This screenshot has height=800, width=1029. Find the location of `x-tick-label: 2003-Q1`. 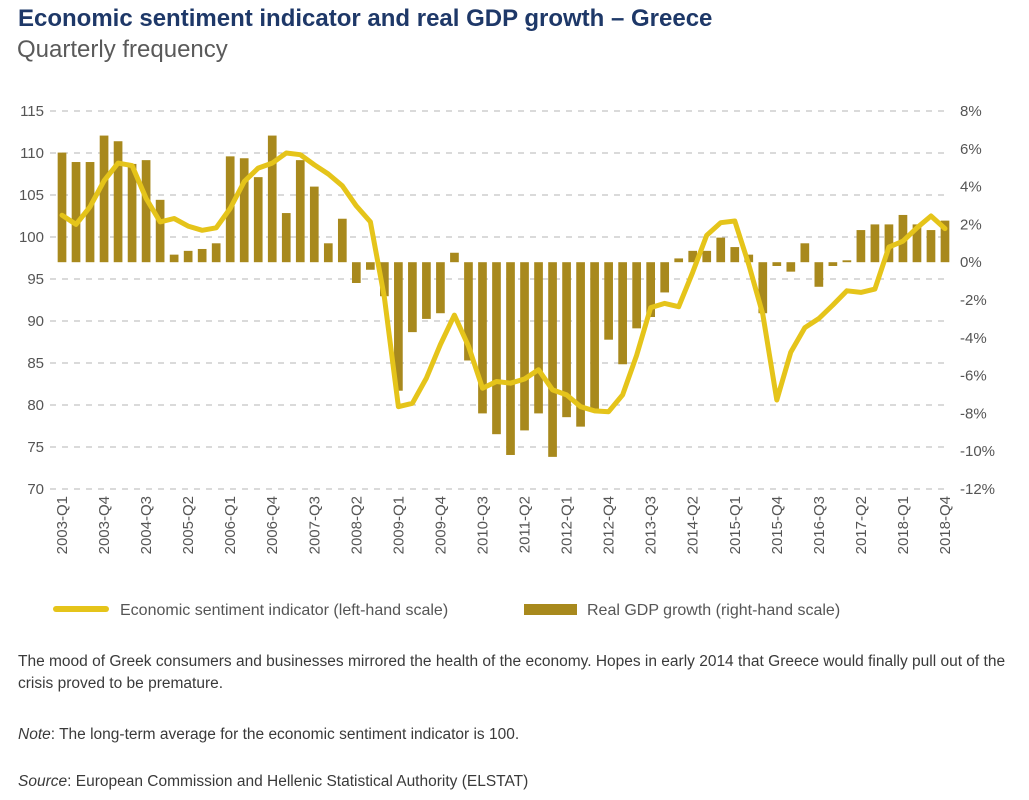

x-tick-label: 2003-Q1 is located at coordinates (62, 525).